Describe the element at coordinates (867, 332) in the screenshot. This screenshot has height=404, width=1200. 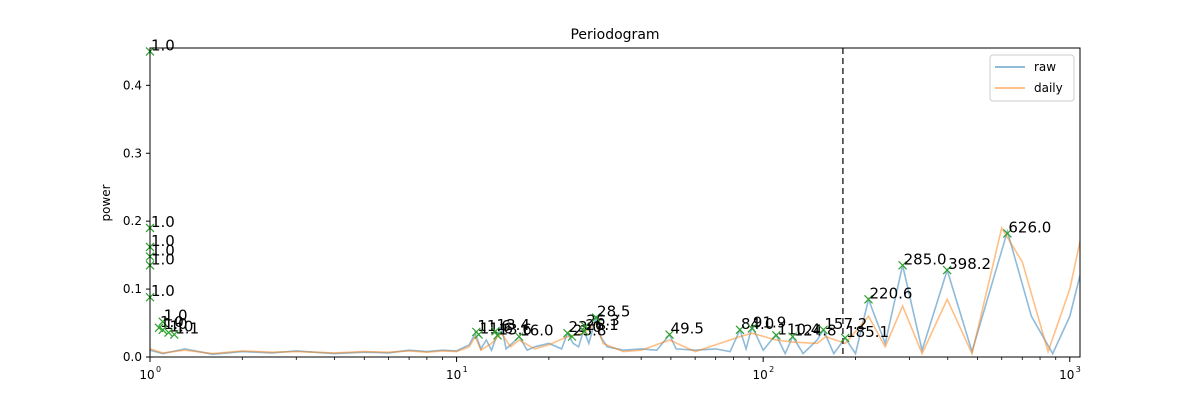
I see `peak-label: 185.1` at that location.